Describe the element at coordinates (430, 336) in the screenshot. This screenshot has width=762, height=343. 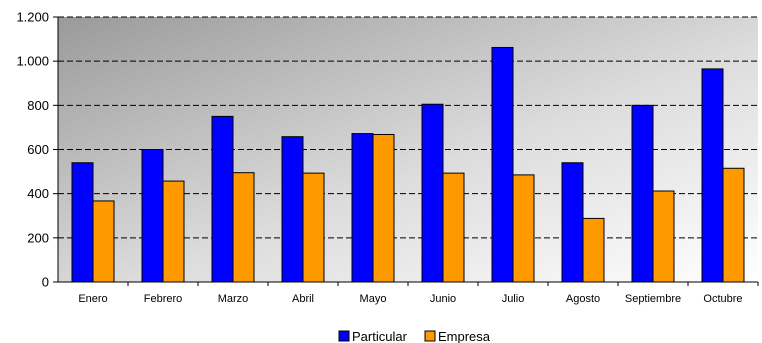
I see `legend-swatch-empresa` at that location.